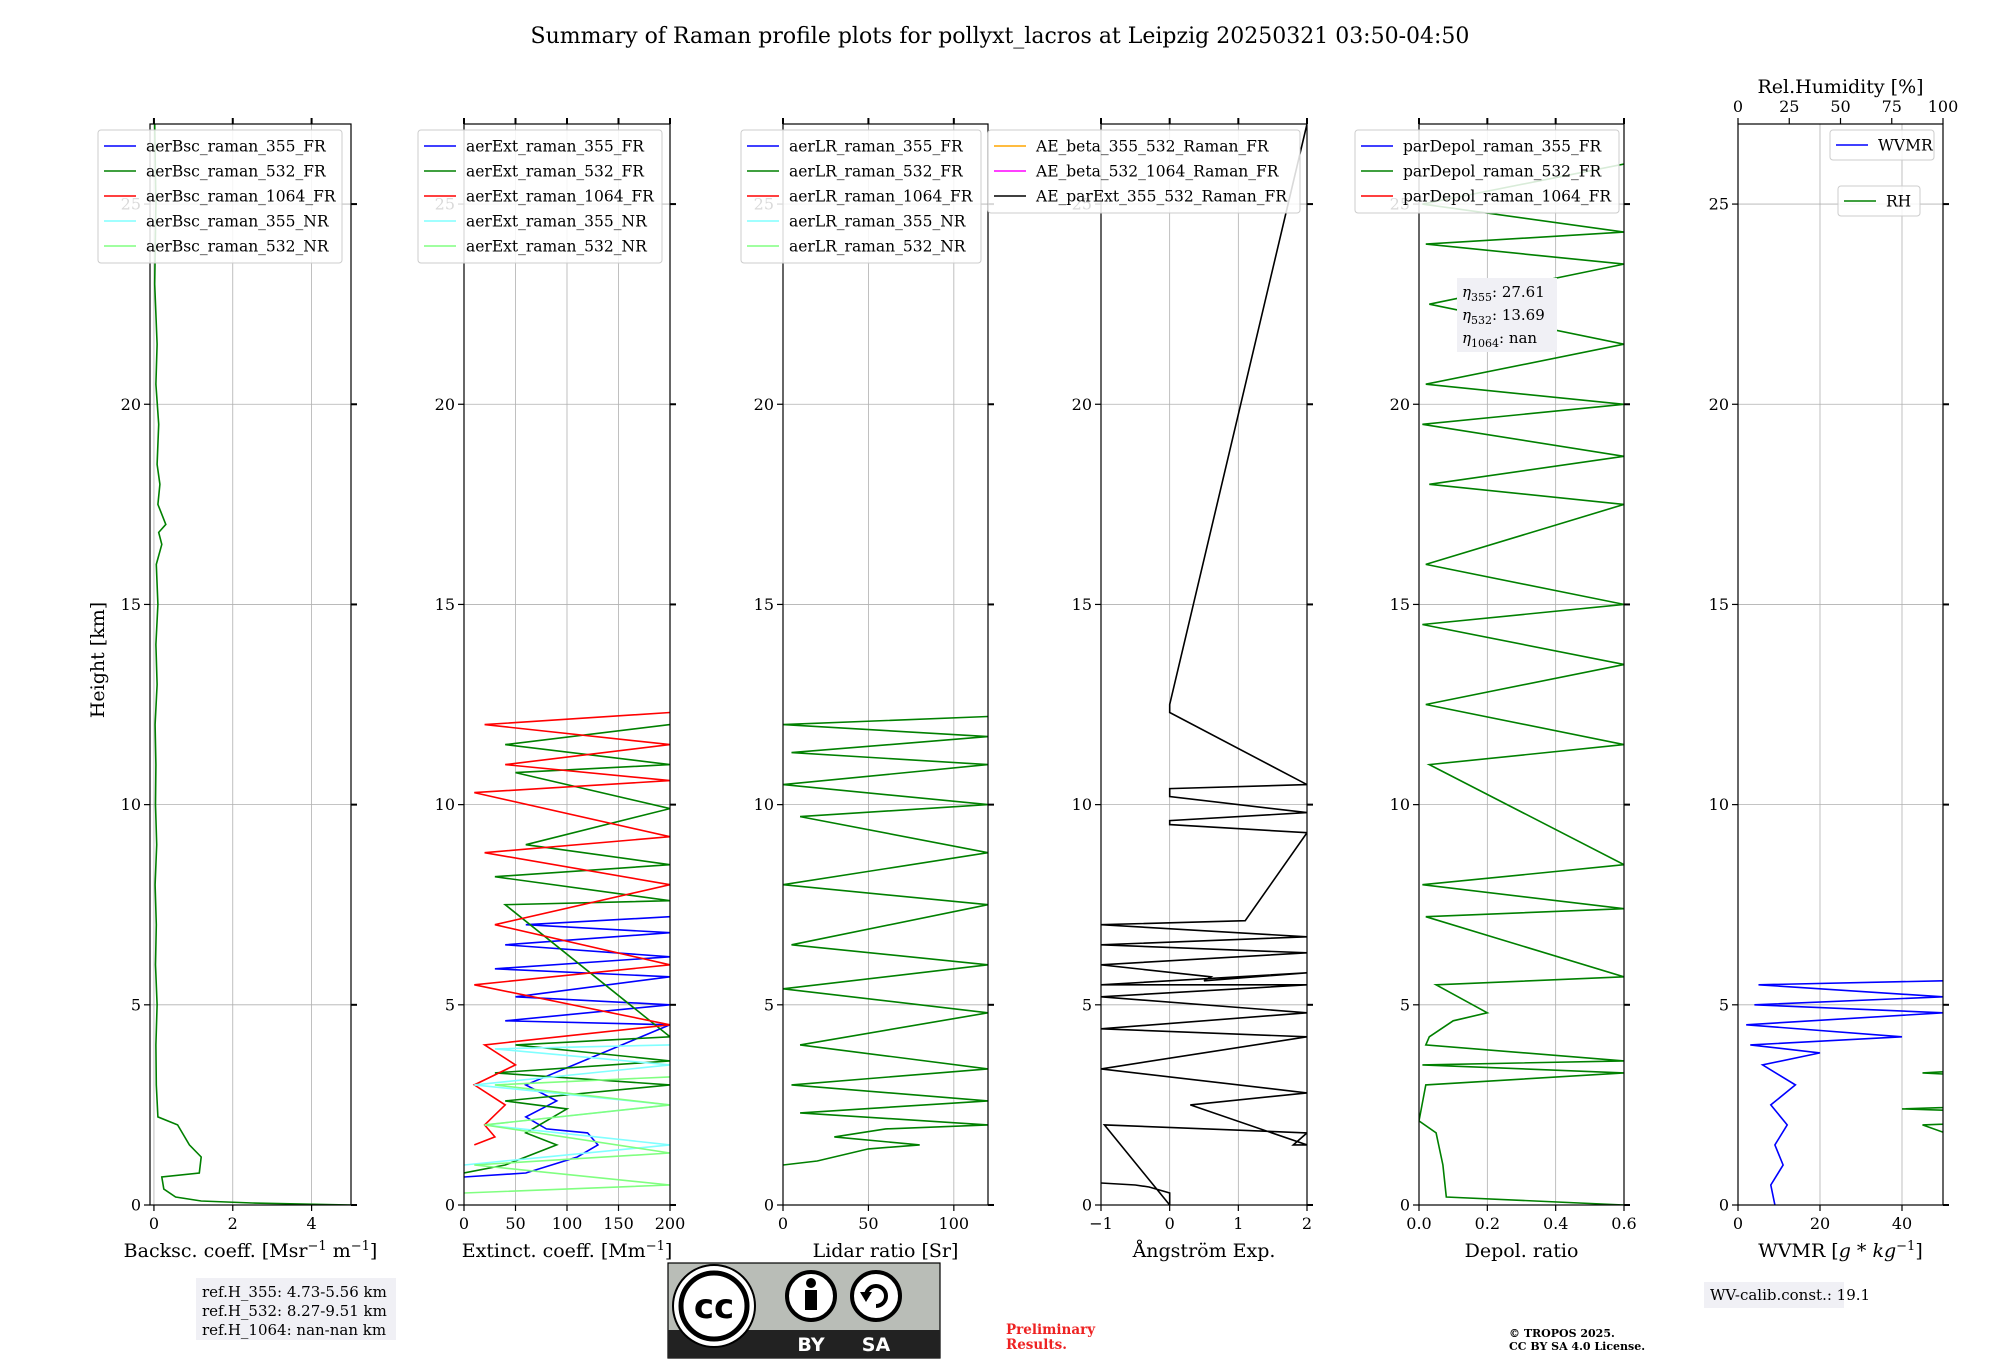 The image size is (2000, 1360). What do you see at coordinates (1204, 1251) in the screenshot?
I see `x-axis-label: Ångström Exp.` at bounding box center [1204, 1251].